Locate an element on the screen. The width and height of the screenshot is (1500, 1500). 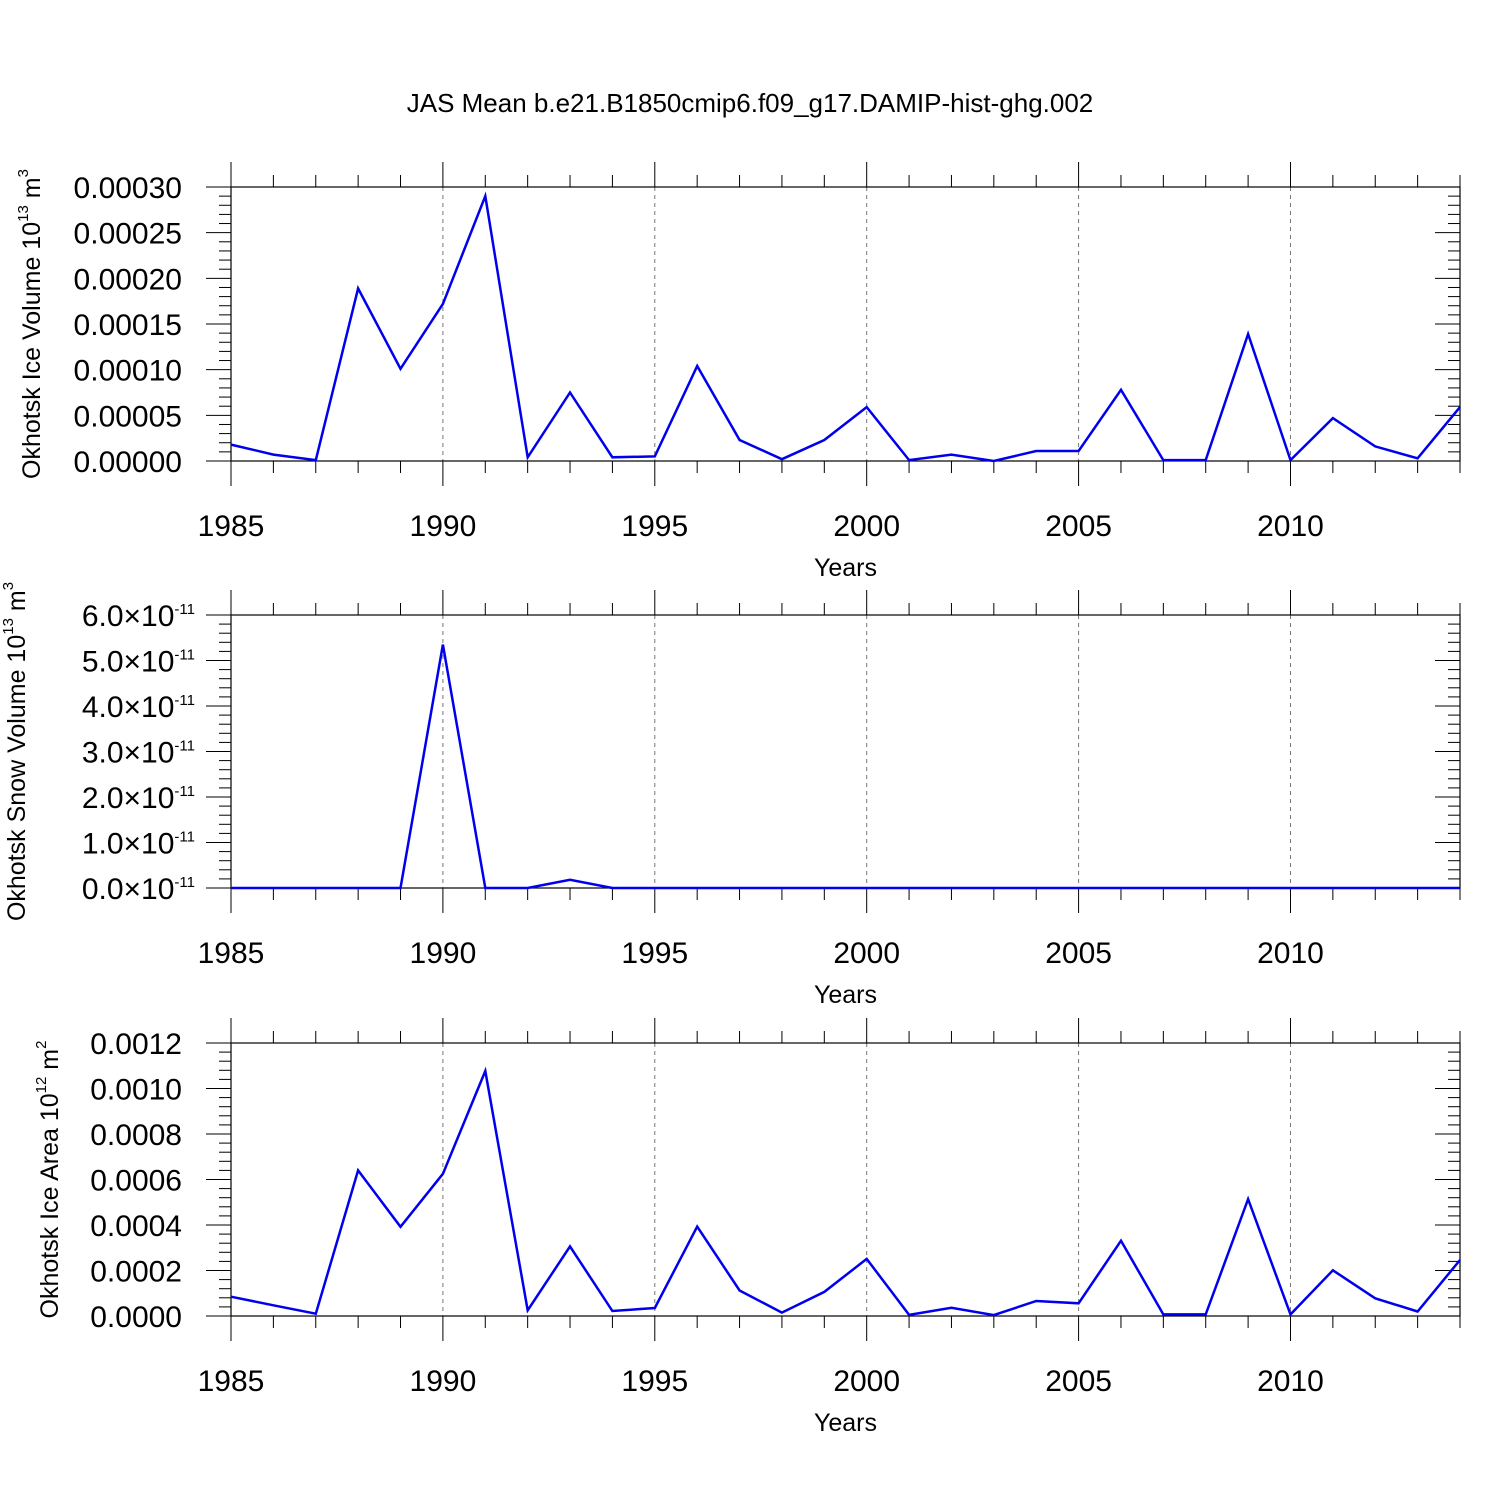
y-tick-label: 0.0×10⁻¹¹ is located at coordinates (138, 889).